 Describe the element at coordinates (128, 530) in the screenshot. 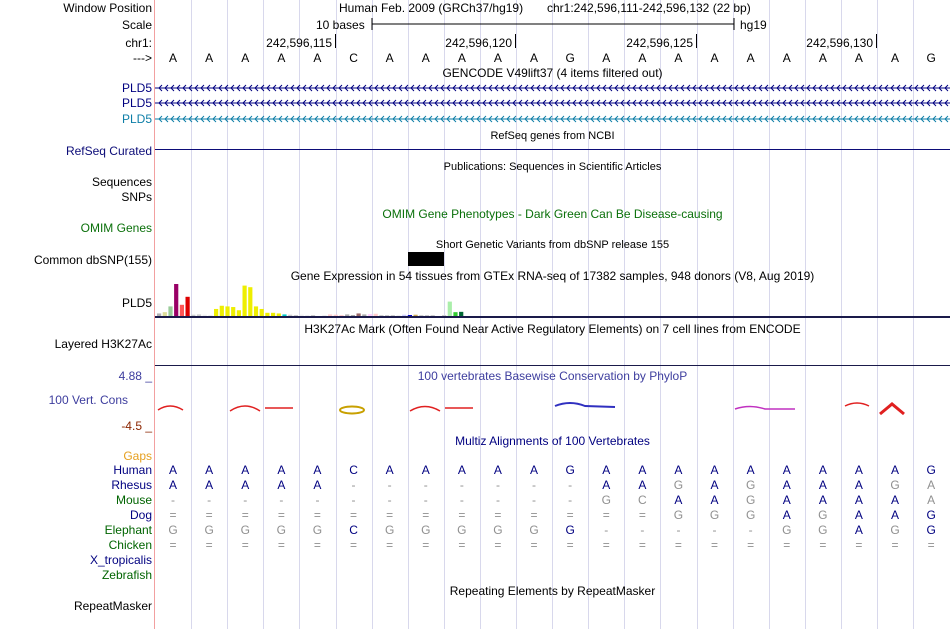

I see `species-label-elephant: Elephant` at that location.